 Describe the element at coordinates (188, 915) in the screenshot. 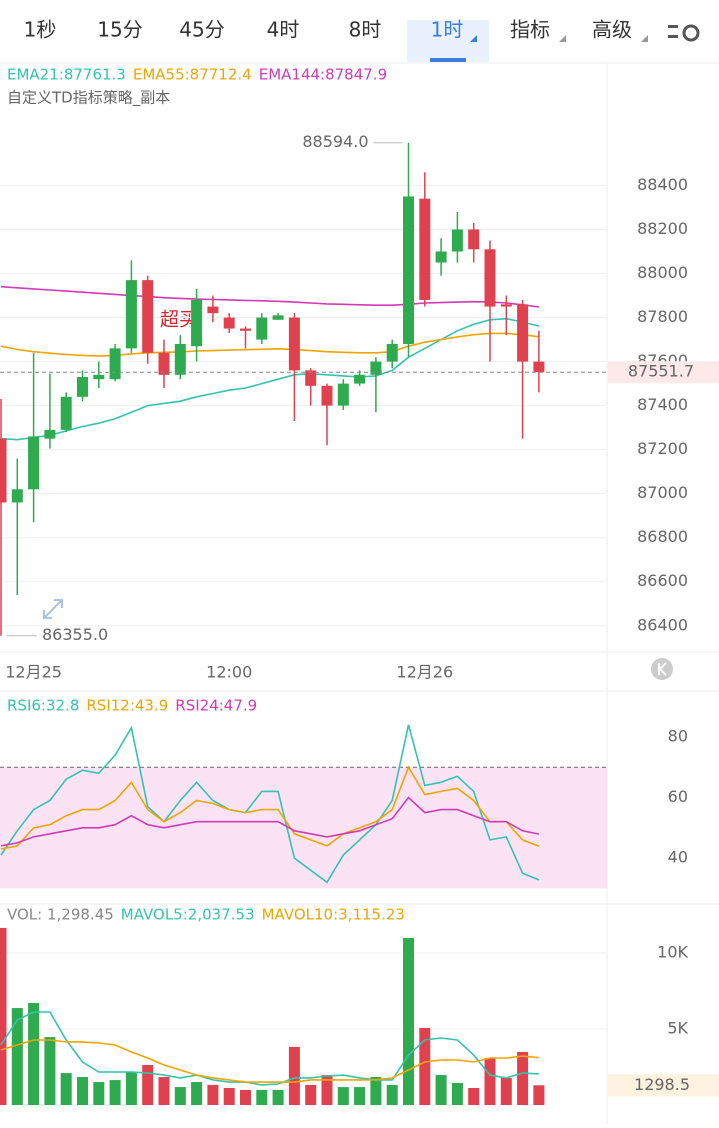

I see `legend-entry: MAVOL5:2,037.53` at that location.